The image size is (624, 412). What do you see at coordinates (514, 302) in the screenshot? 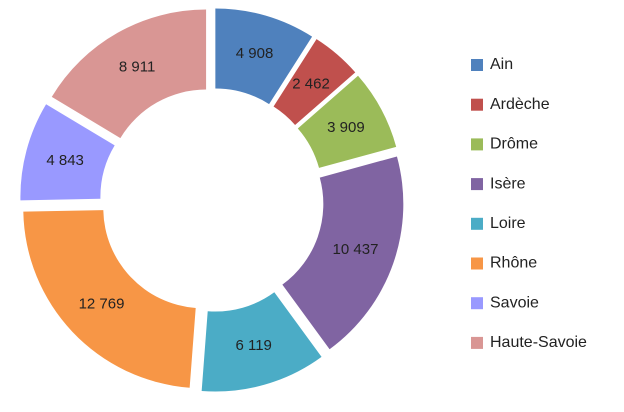
I see `legend-label: Savoie` at bounding box center [514, 302].